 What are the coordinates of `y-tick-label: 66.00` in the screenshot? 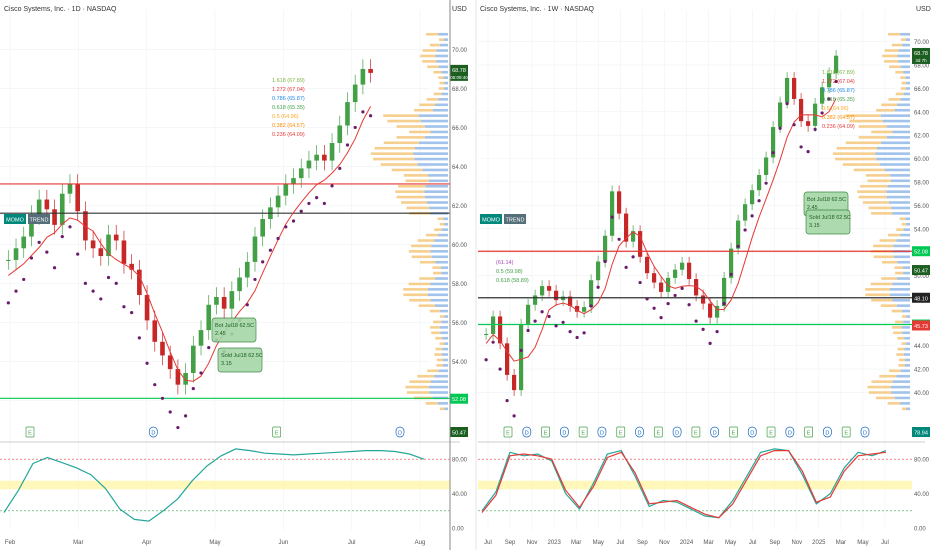 It's located at (460, 129).